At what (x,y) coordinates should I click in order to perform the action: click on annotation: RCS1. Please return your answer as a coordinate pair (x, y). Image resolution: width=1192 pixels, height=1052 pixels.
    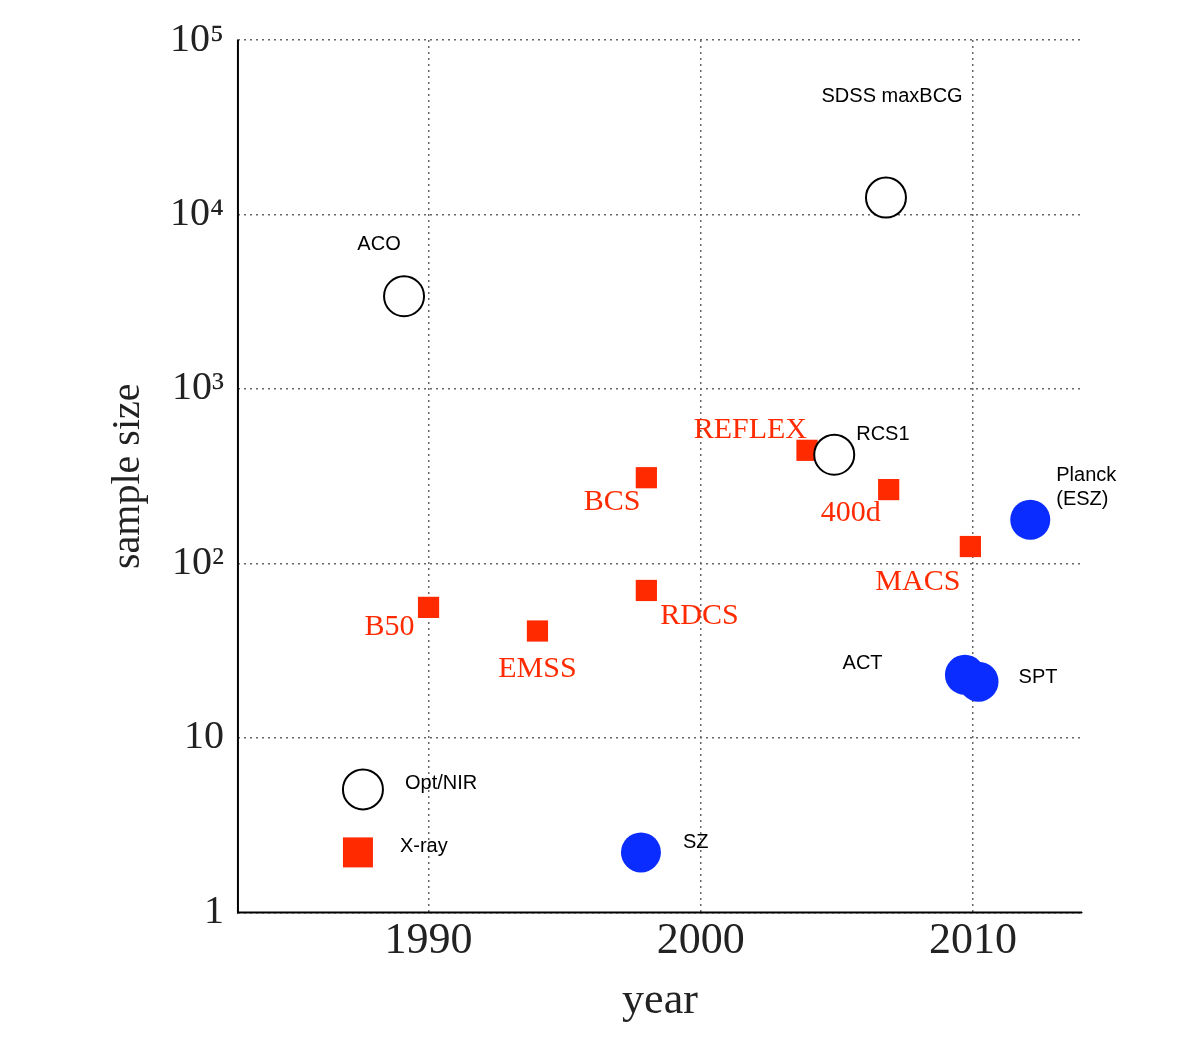
    Looking at the image, I should click on (883, 433).